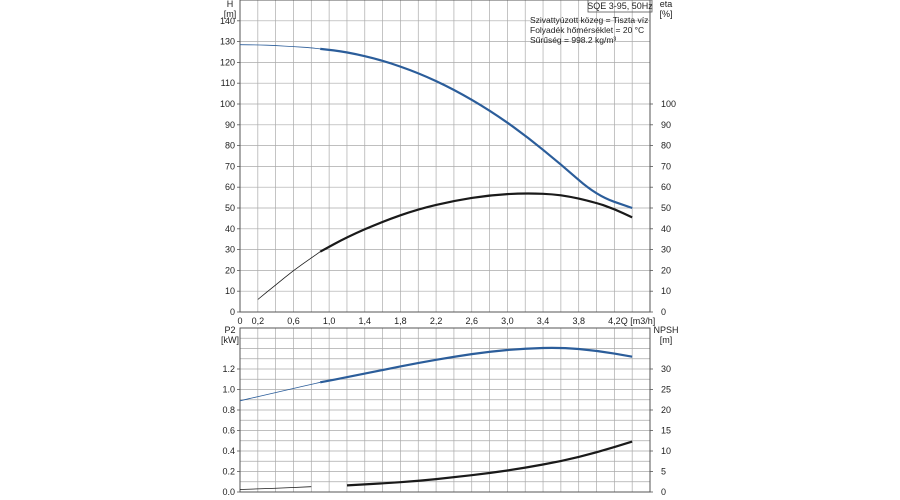 The width and height of the screenshot is (900, 500). What do you see at coordinates (666, 166) in the screenshot?
I see `y-right-tick-label: 70` at bounding box center [666, 166].